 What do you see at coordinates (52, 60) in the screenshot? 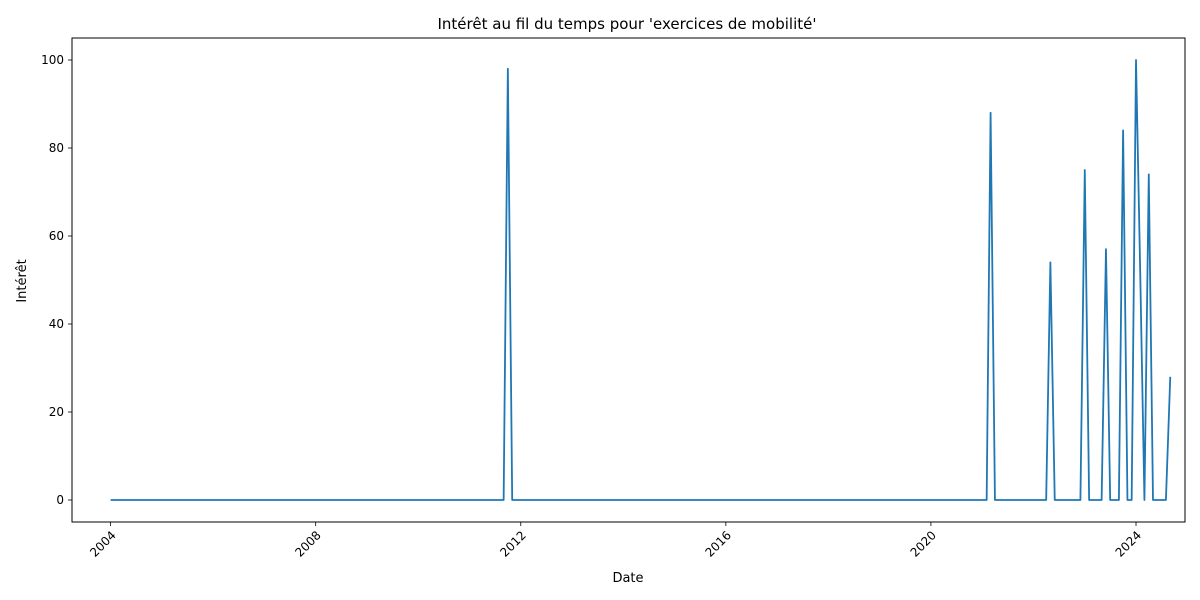
I see `y-tick-label: 100` at bounding box center [52, 60].